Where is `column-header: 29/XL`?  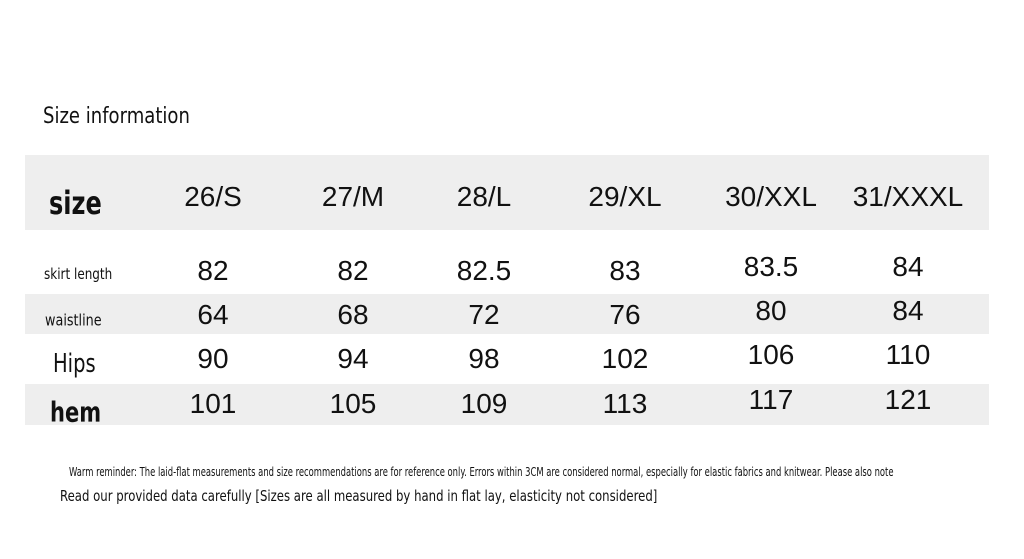 column-header: 29/XL is located at coordinates (625, 196).